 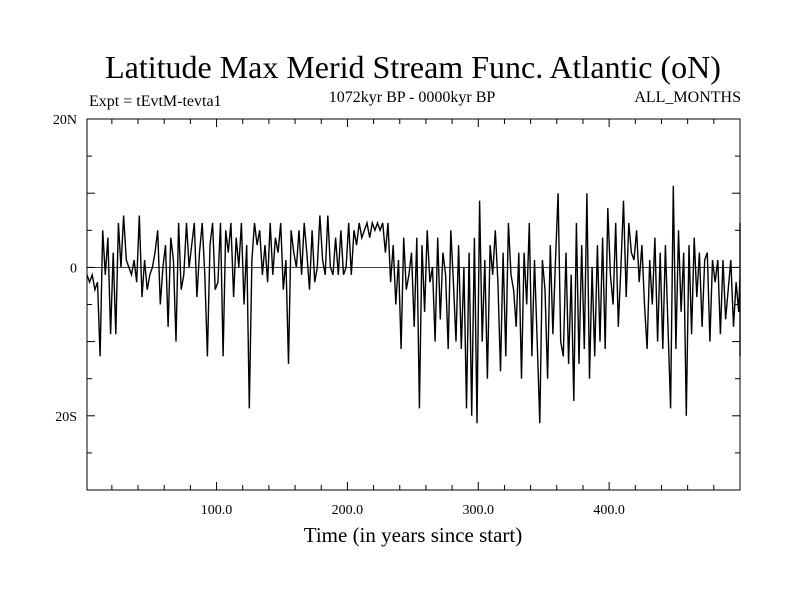 What do you see at coordinates (479, 510) in the screenshot?
I see `x-tick-label: 300.0` at bounding box center [479, 510].